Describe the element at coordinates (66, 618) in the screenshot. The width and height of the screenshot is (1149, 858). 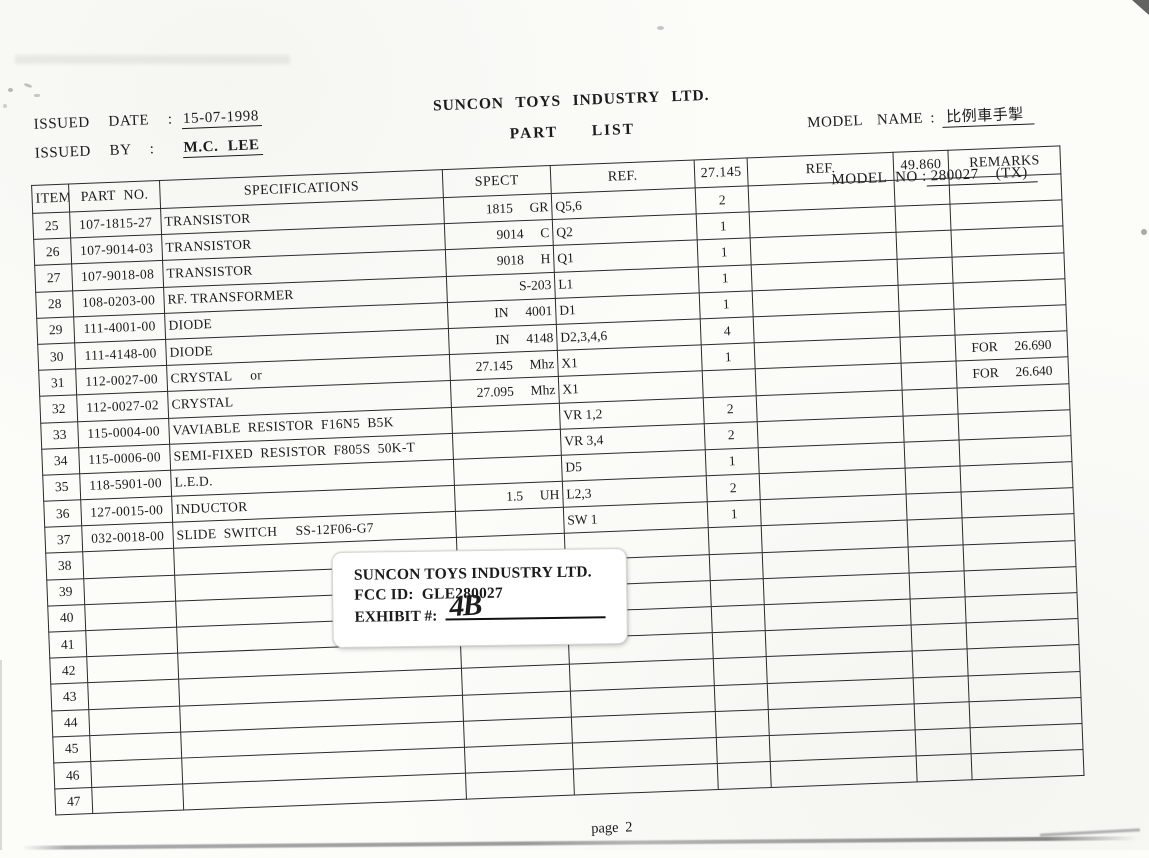
I see `cell-item: 40` at that location.